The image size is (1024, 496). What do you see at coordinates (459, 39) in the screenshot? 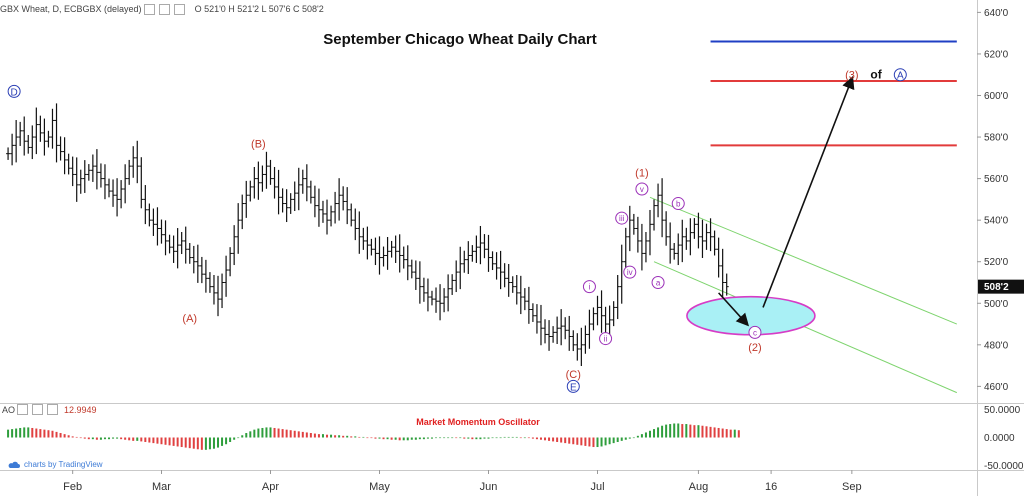
I see `chart-title: September Chicago Wheat Daily Chart` at bounding box center [459, 39].